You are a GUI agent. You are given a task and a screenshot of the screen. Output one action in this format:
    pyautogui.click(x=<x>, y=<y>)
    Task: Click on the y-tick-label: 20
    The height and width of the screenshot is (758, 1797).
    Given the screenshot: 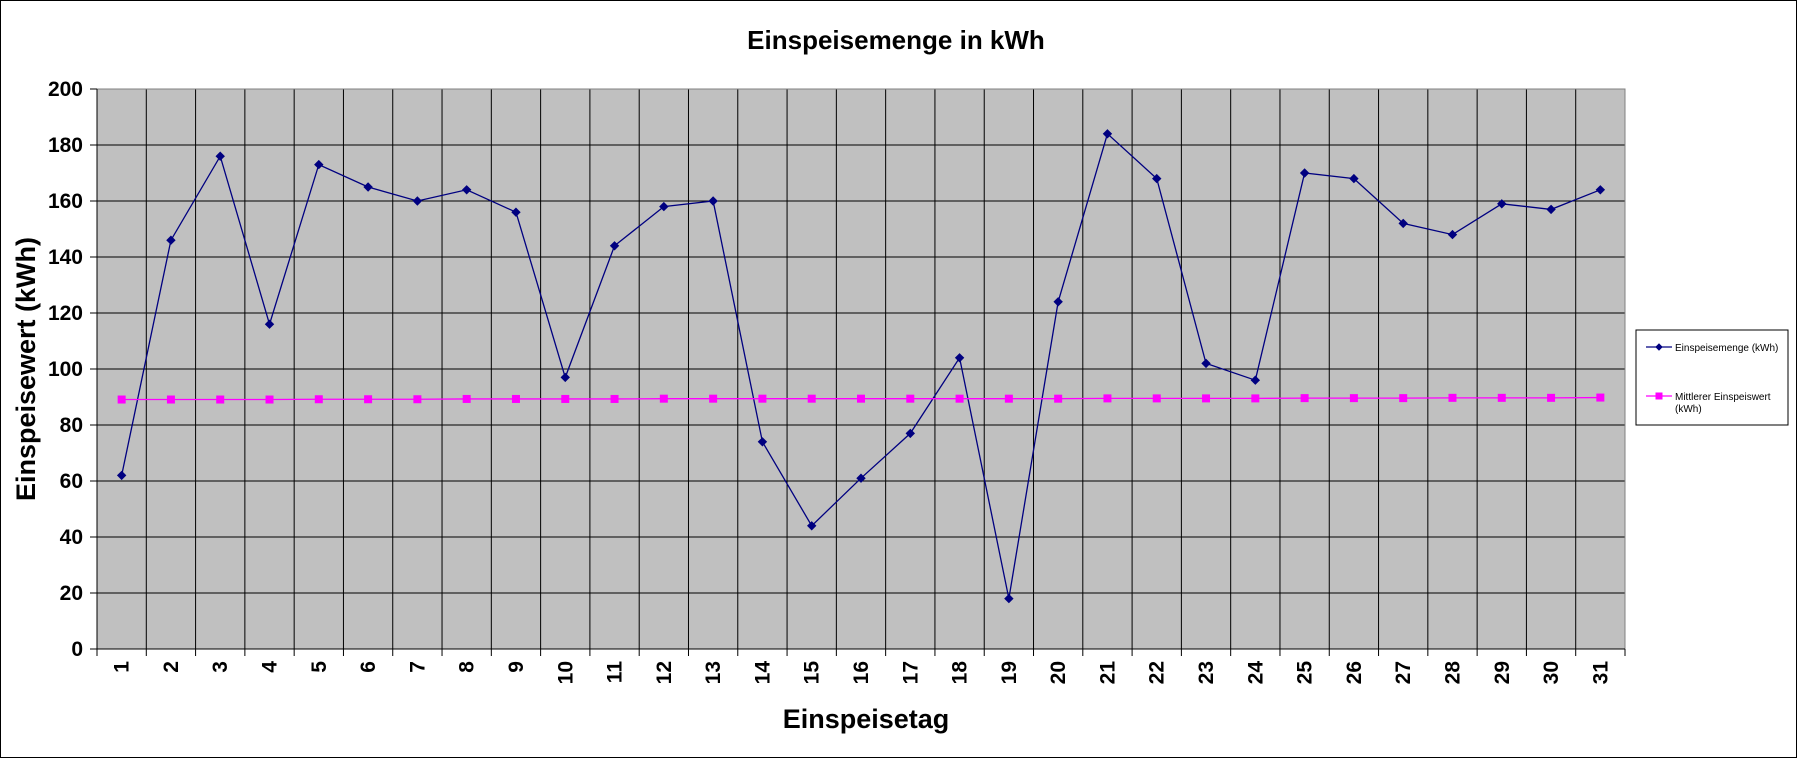 What is the action you would take?
    pyautogui.click(x=71, y=593)
    